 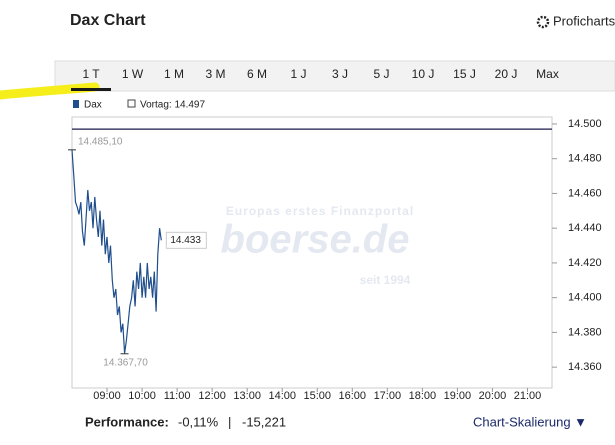 What do you see at coordinates (585, 298) in the screenshot?
I see `y-tick-label: 14.400` at bounding box center [585, 298].